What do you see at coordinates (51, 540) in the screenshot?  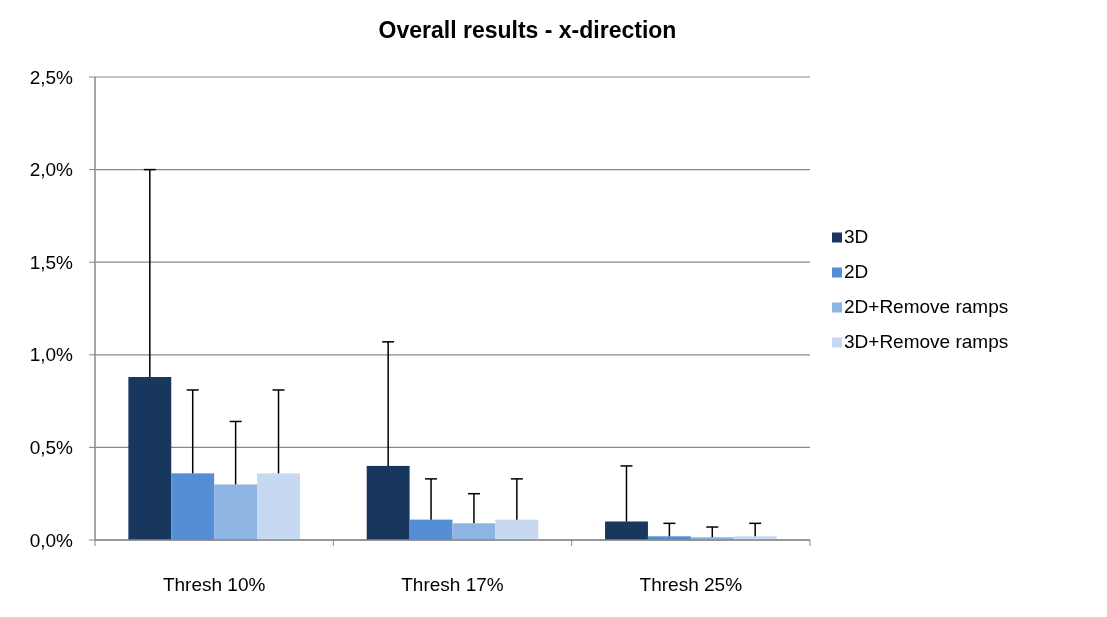 I see `y-tick-label: 0,0%` at bounding box center [51, 540].